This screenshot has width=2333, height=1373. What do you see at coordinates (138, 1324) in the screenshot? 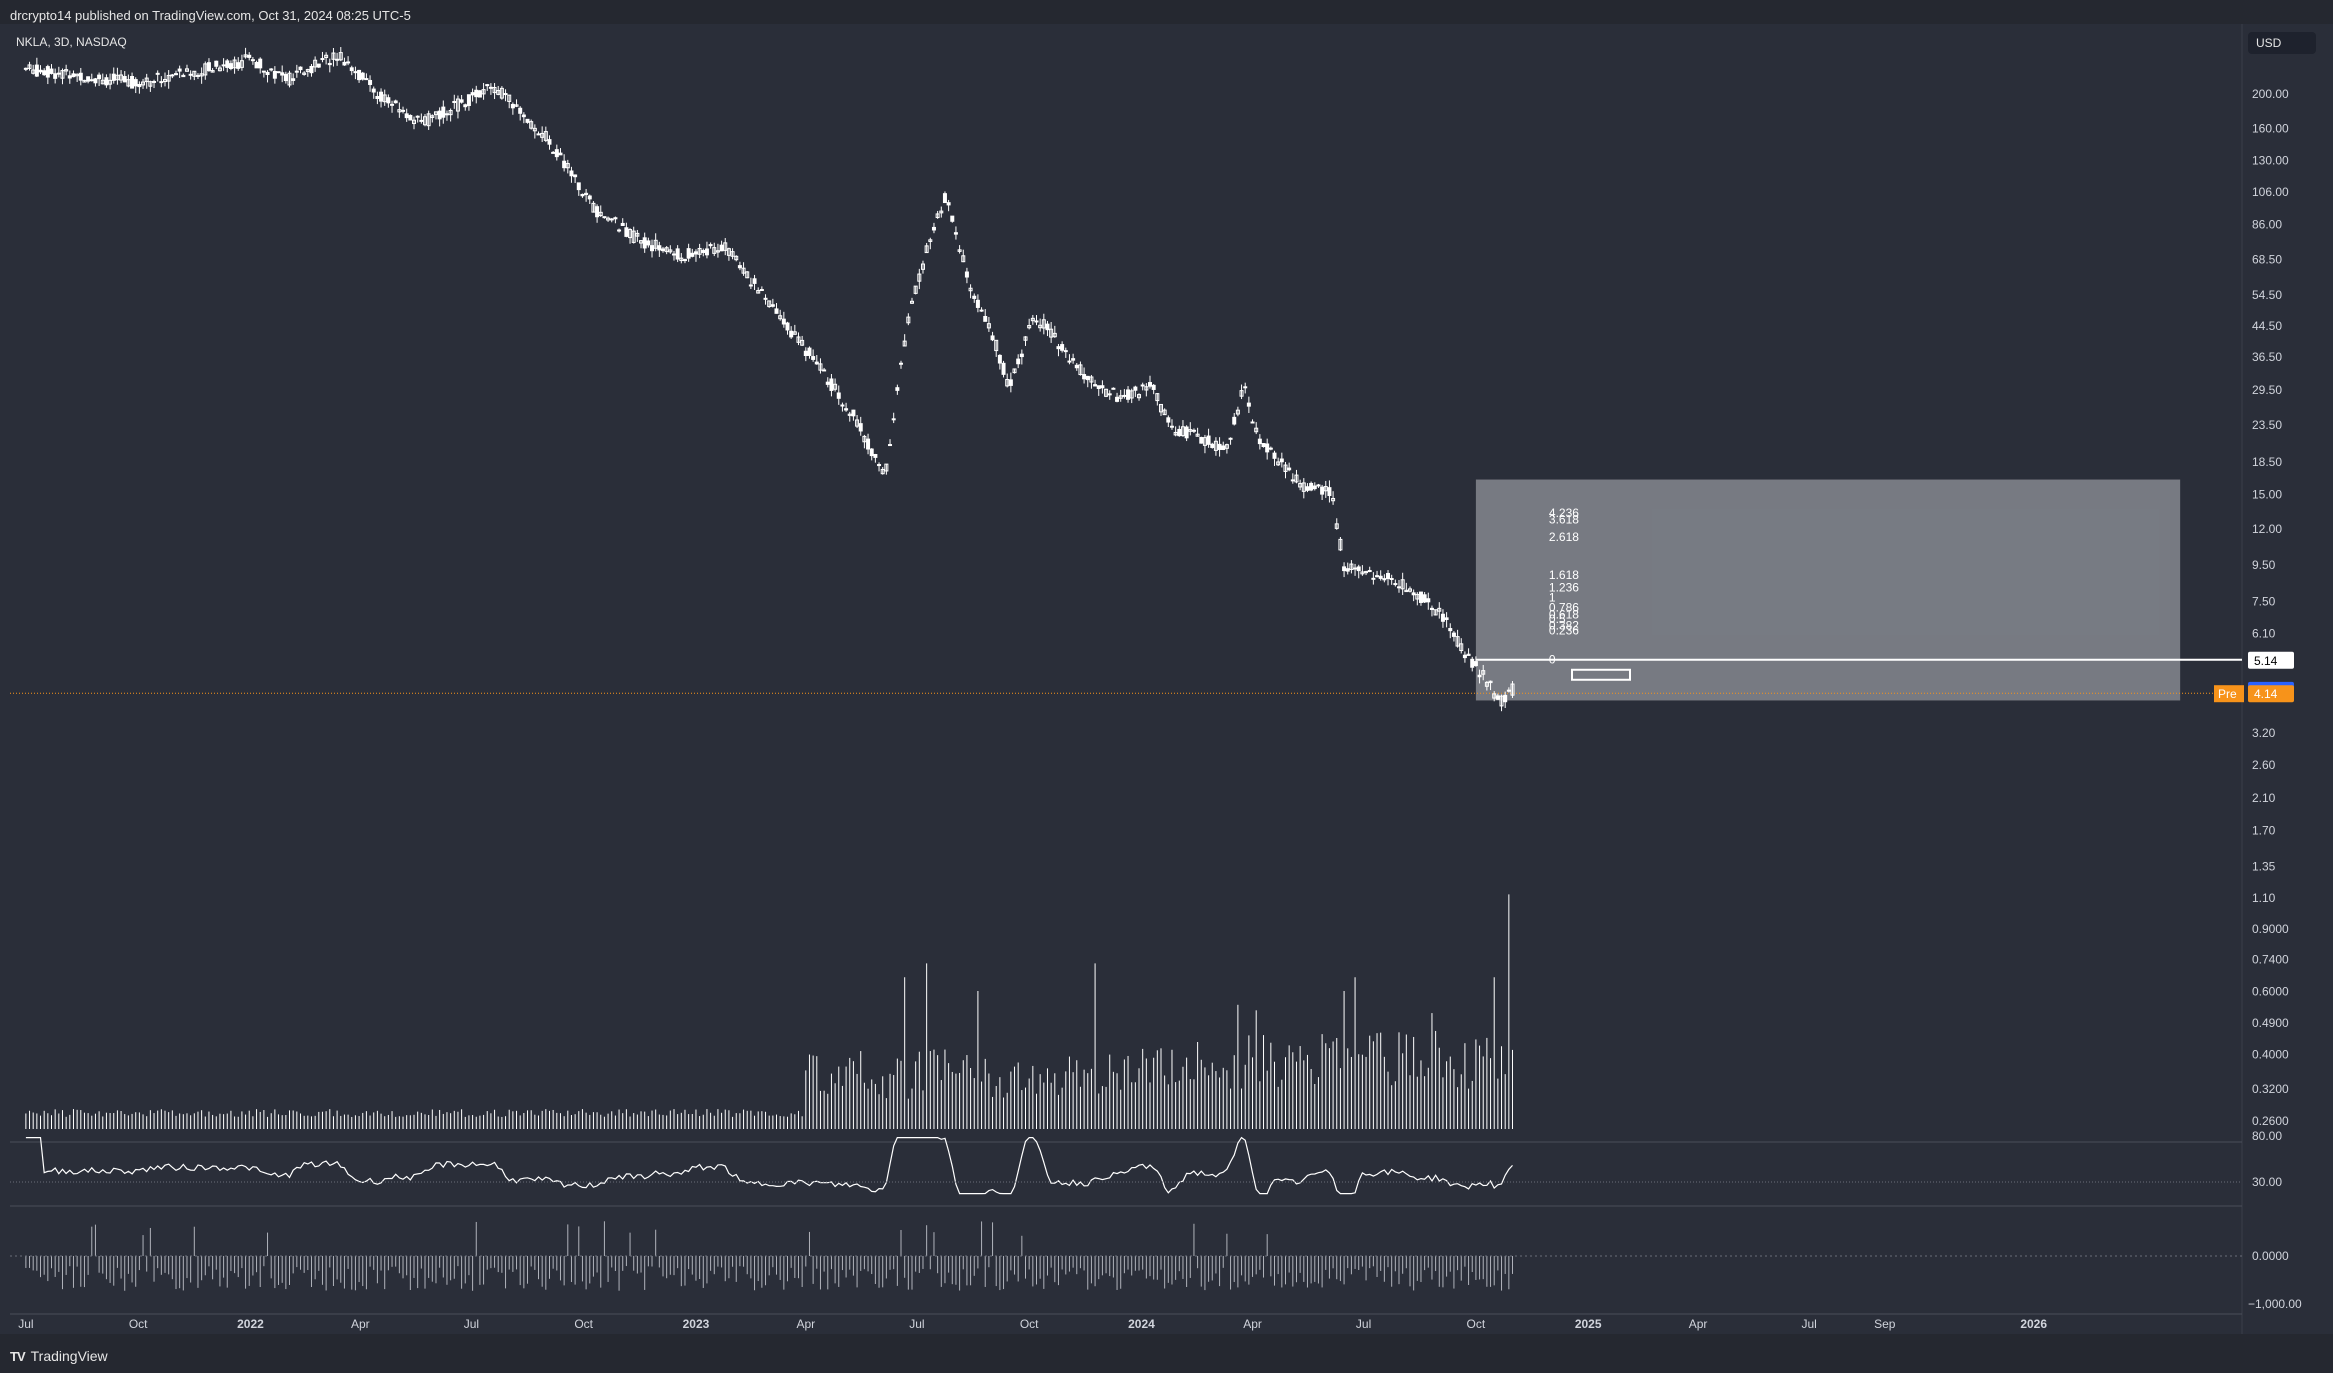
I see `time-tick-label: Oct` at bounding box center [138, 1324].